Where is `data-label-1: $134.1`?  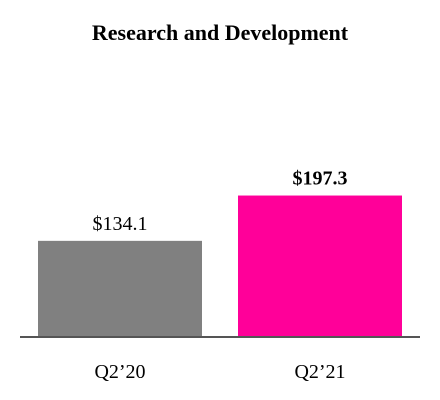 data-label-1: $134.1 is located at coordinates (120, 224).